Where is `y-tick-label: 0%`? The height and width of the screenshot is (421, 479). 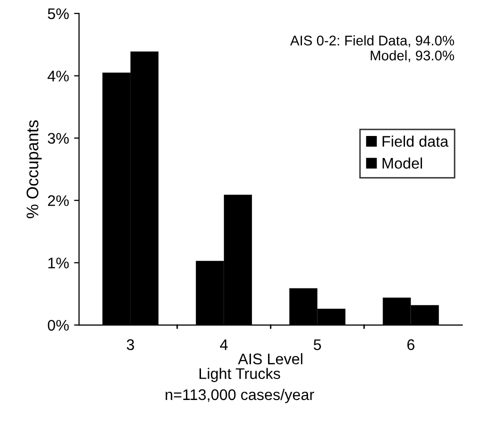 y-tick-label: 0% is located at coordinates (58, 325).